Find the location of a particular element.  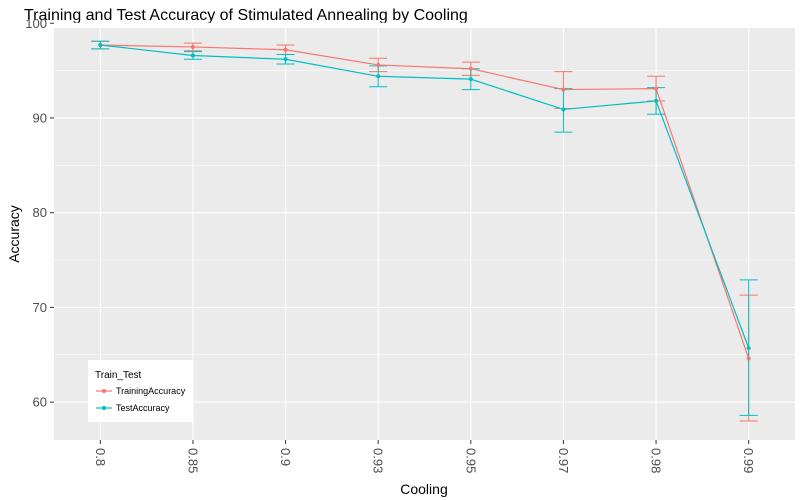

y-tick-label: 70 is located at coordinates (40, 307).